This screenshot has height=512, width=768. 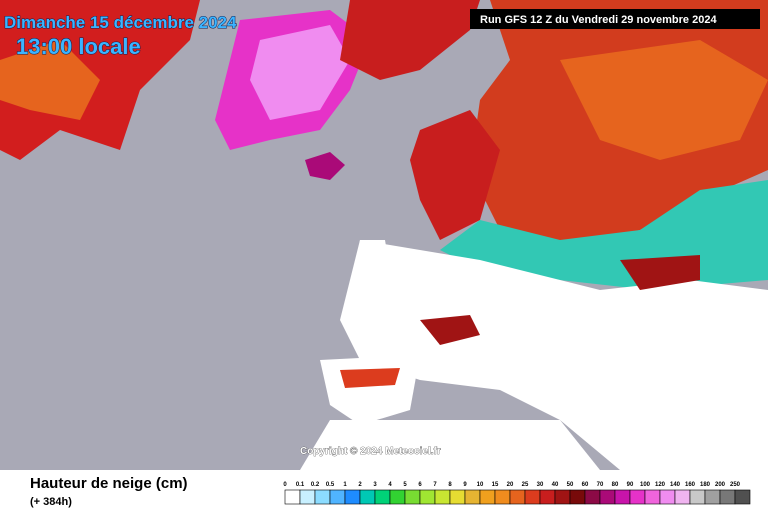 What do you see at coordinates (690, 485) in the screenshot?
I see `legend-label: 160` at bounding box center [690, 485].